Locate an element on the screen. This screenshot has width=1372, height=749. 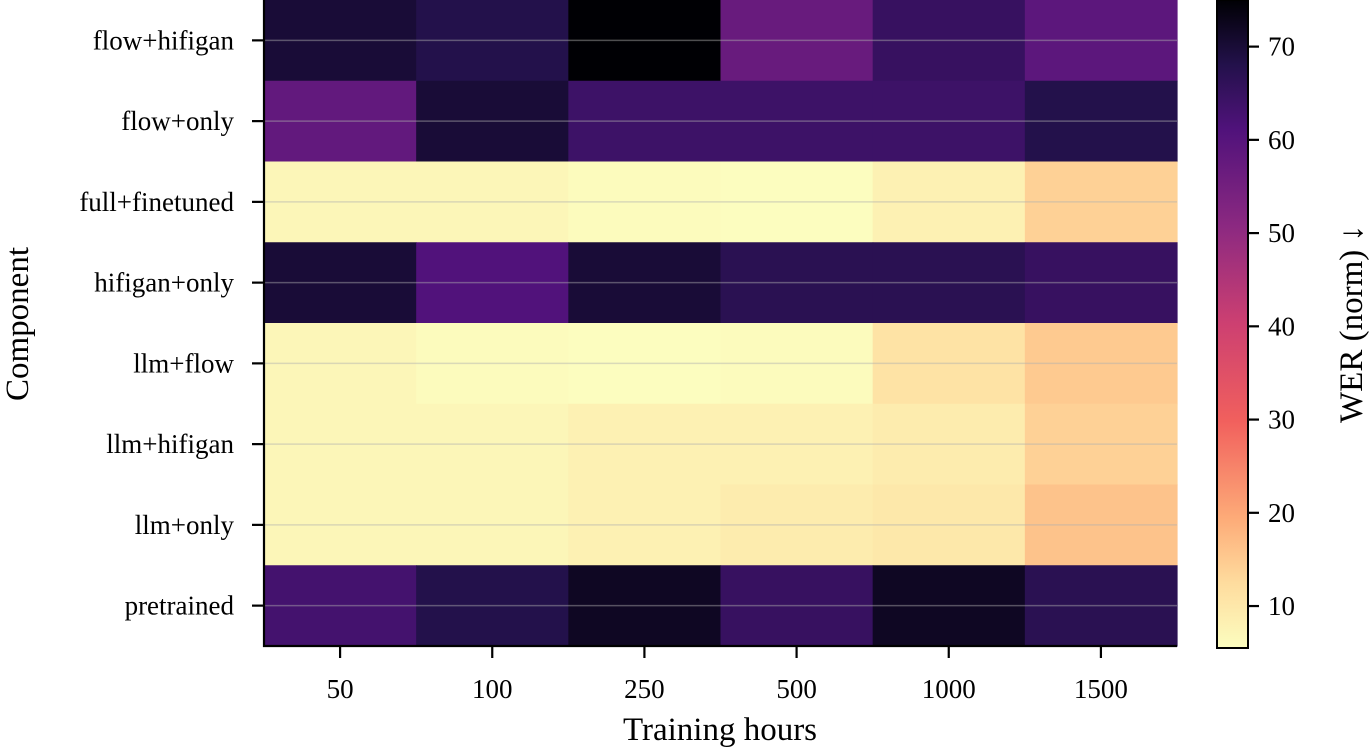
colorbar-tick-label: 30 is located at coordinates (1281, 420).